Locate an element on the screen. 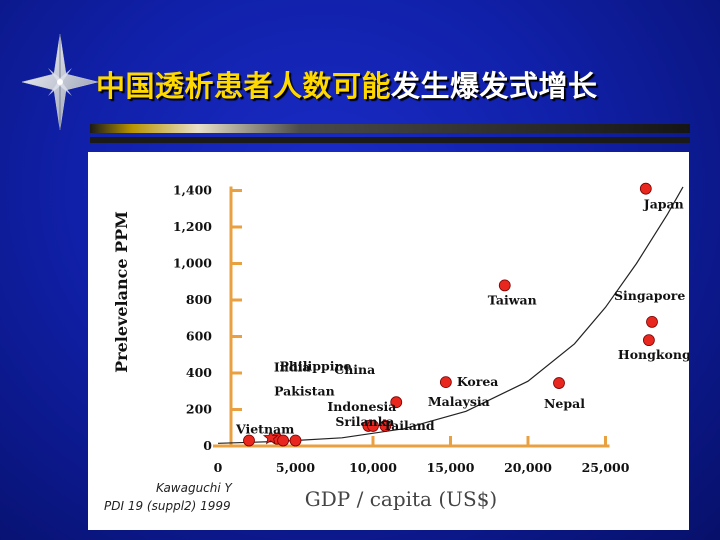  x-tick-label: 10,000 is located at coordinates (373, 467).